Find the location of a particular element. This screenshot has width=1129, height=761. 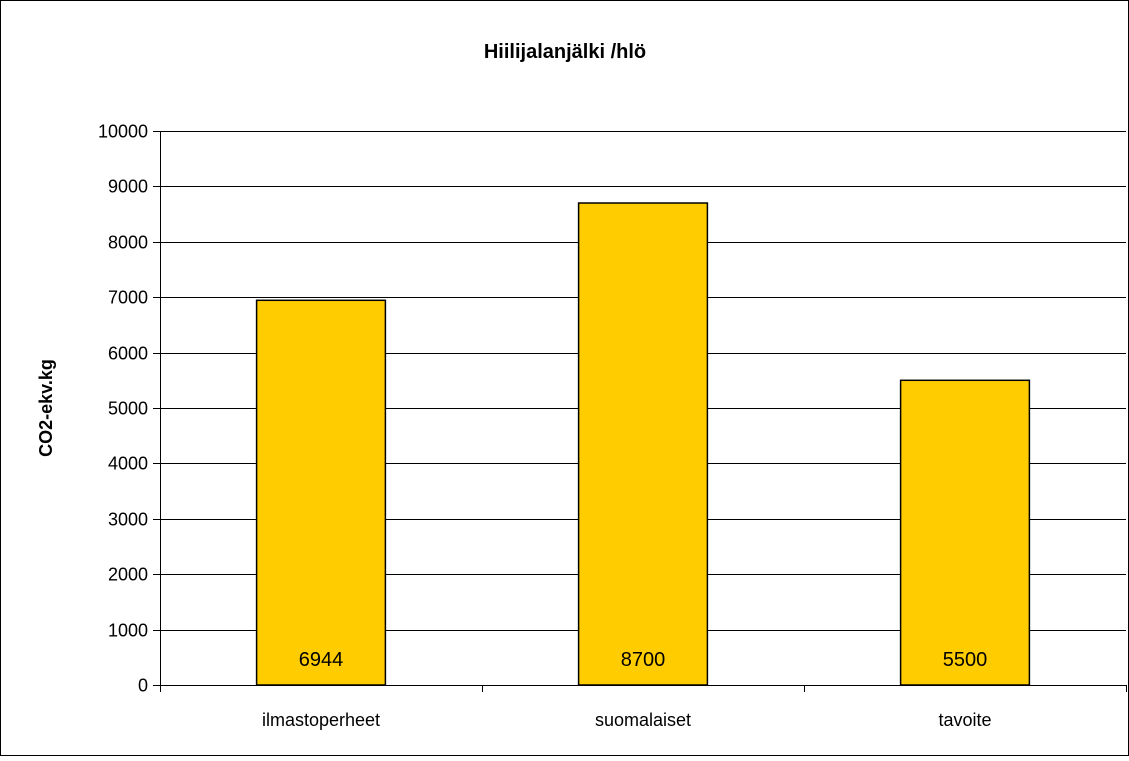

y-tick-label: 5000 is located at coordinates (128, 409).